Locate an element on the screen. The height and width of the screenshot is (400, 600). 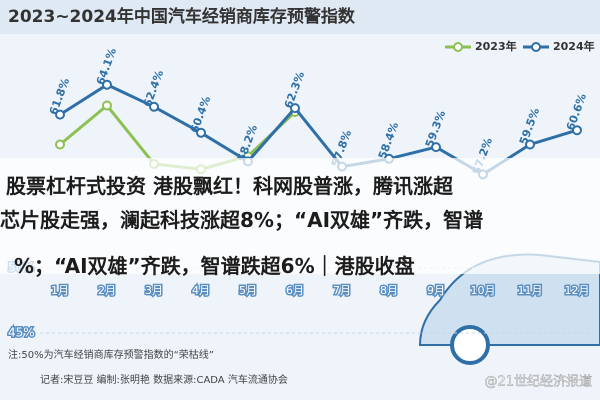
x-tick-label: 12月 is located at coordinates (577, 290).